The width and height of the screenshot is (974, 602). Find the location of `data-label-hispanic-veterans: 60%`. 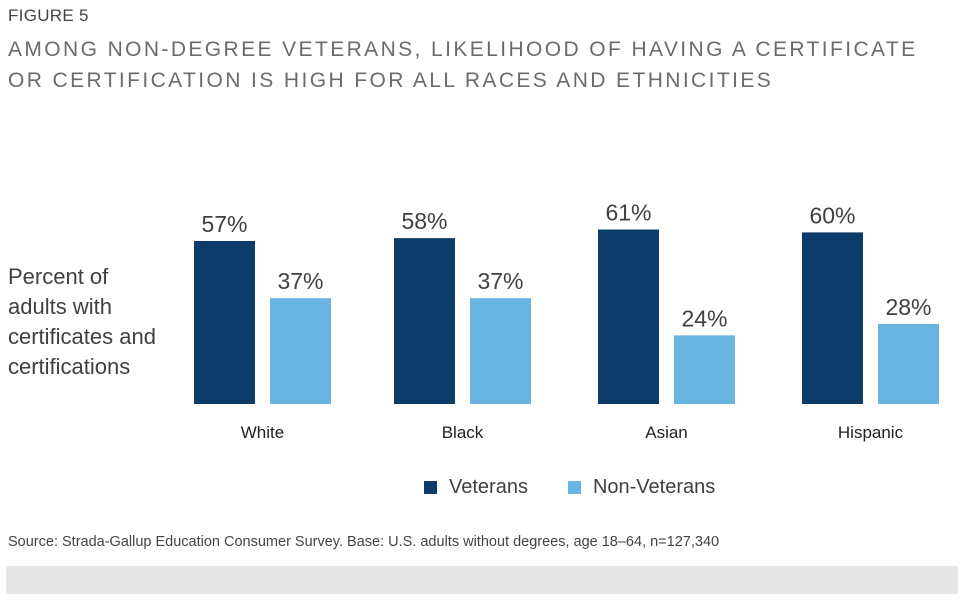

data-label-hispanic-veterans: 60% is located at coordinates (832, 215).